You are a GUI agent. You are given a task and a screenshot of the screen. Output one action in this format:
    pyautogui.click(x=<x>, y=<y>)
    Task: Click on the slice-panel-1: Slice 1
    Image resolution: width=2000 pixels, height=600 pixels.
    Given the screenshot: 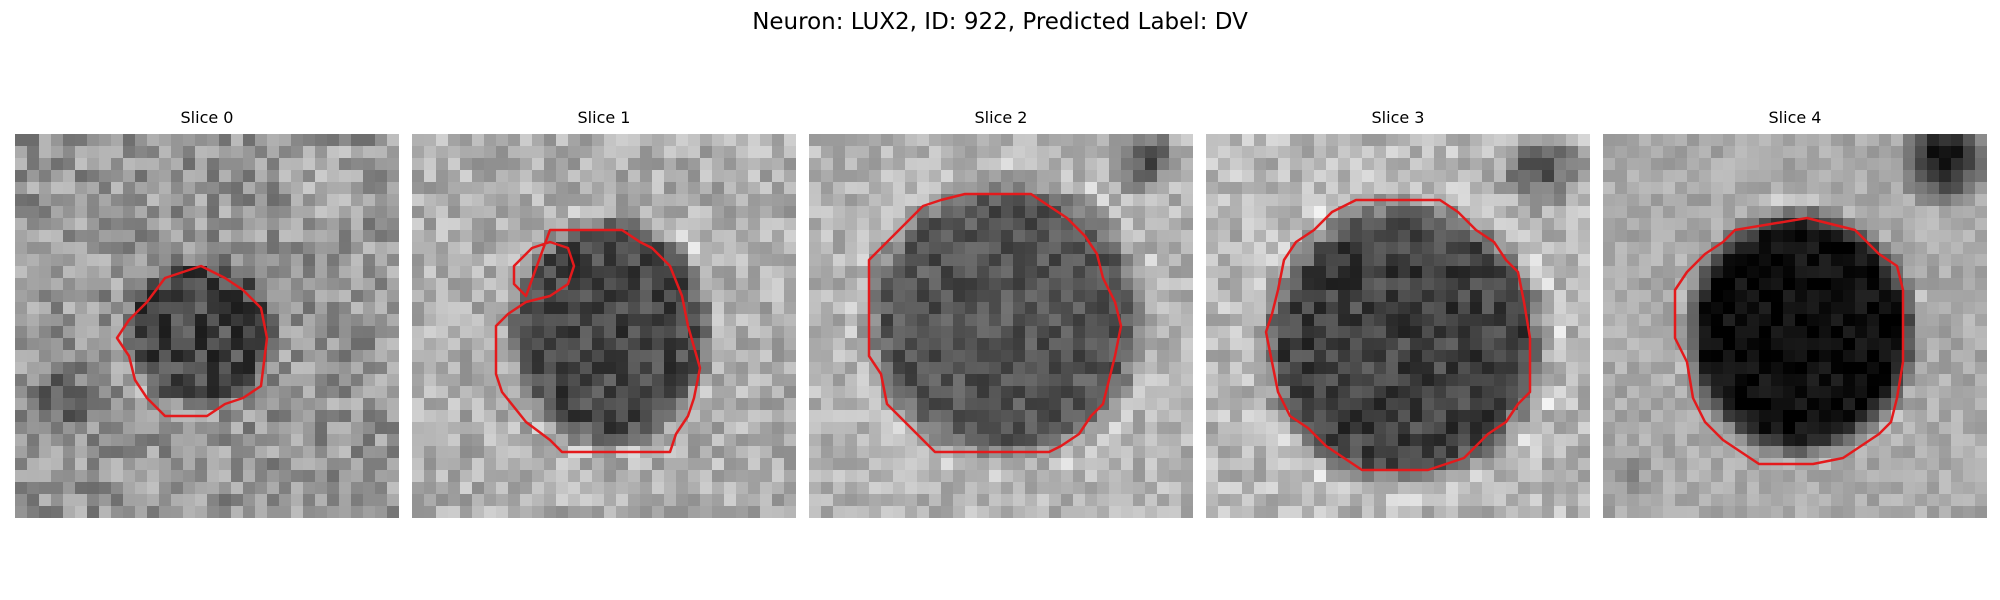 What is the action you would take?
    pyautogui.click(x=604, y=313)
    